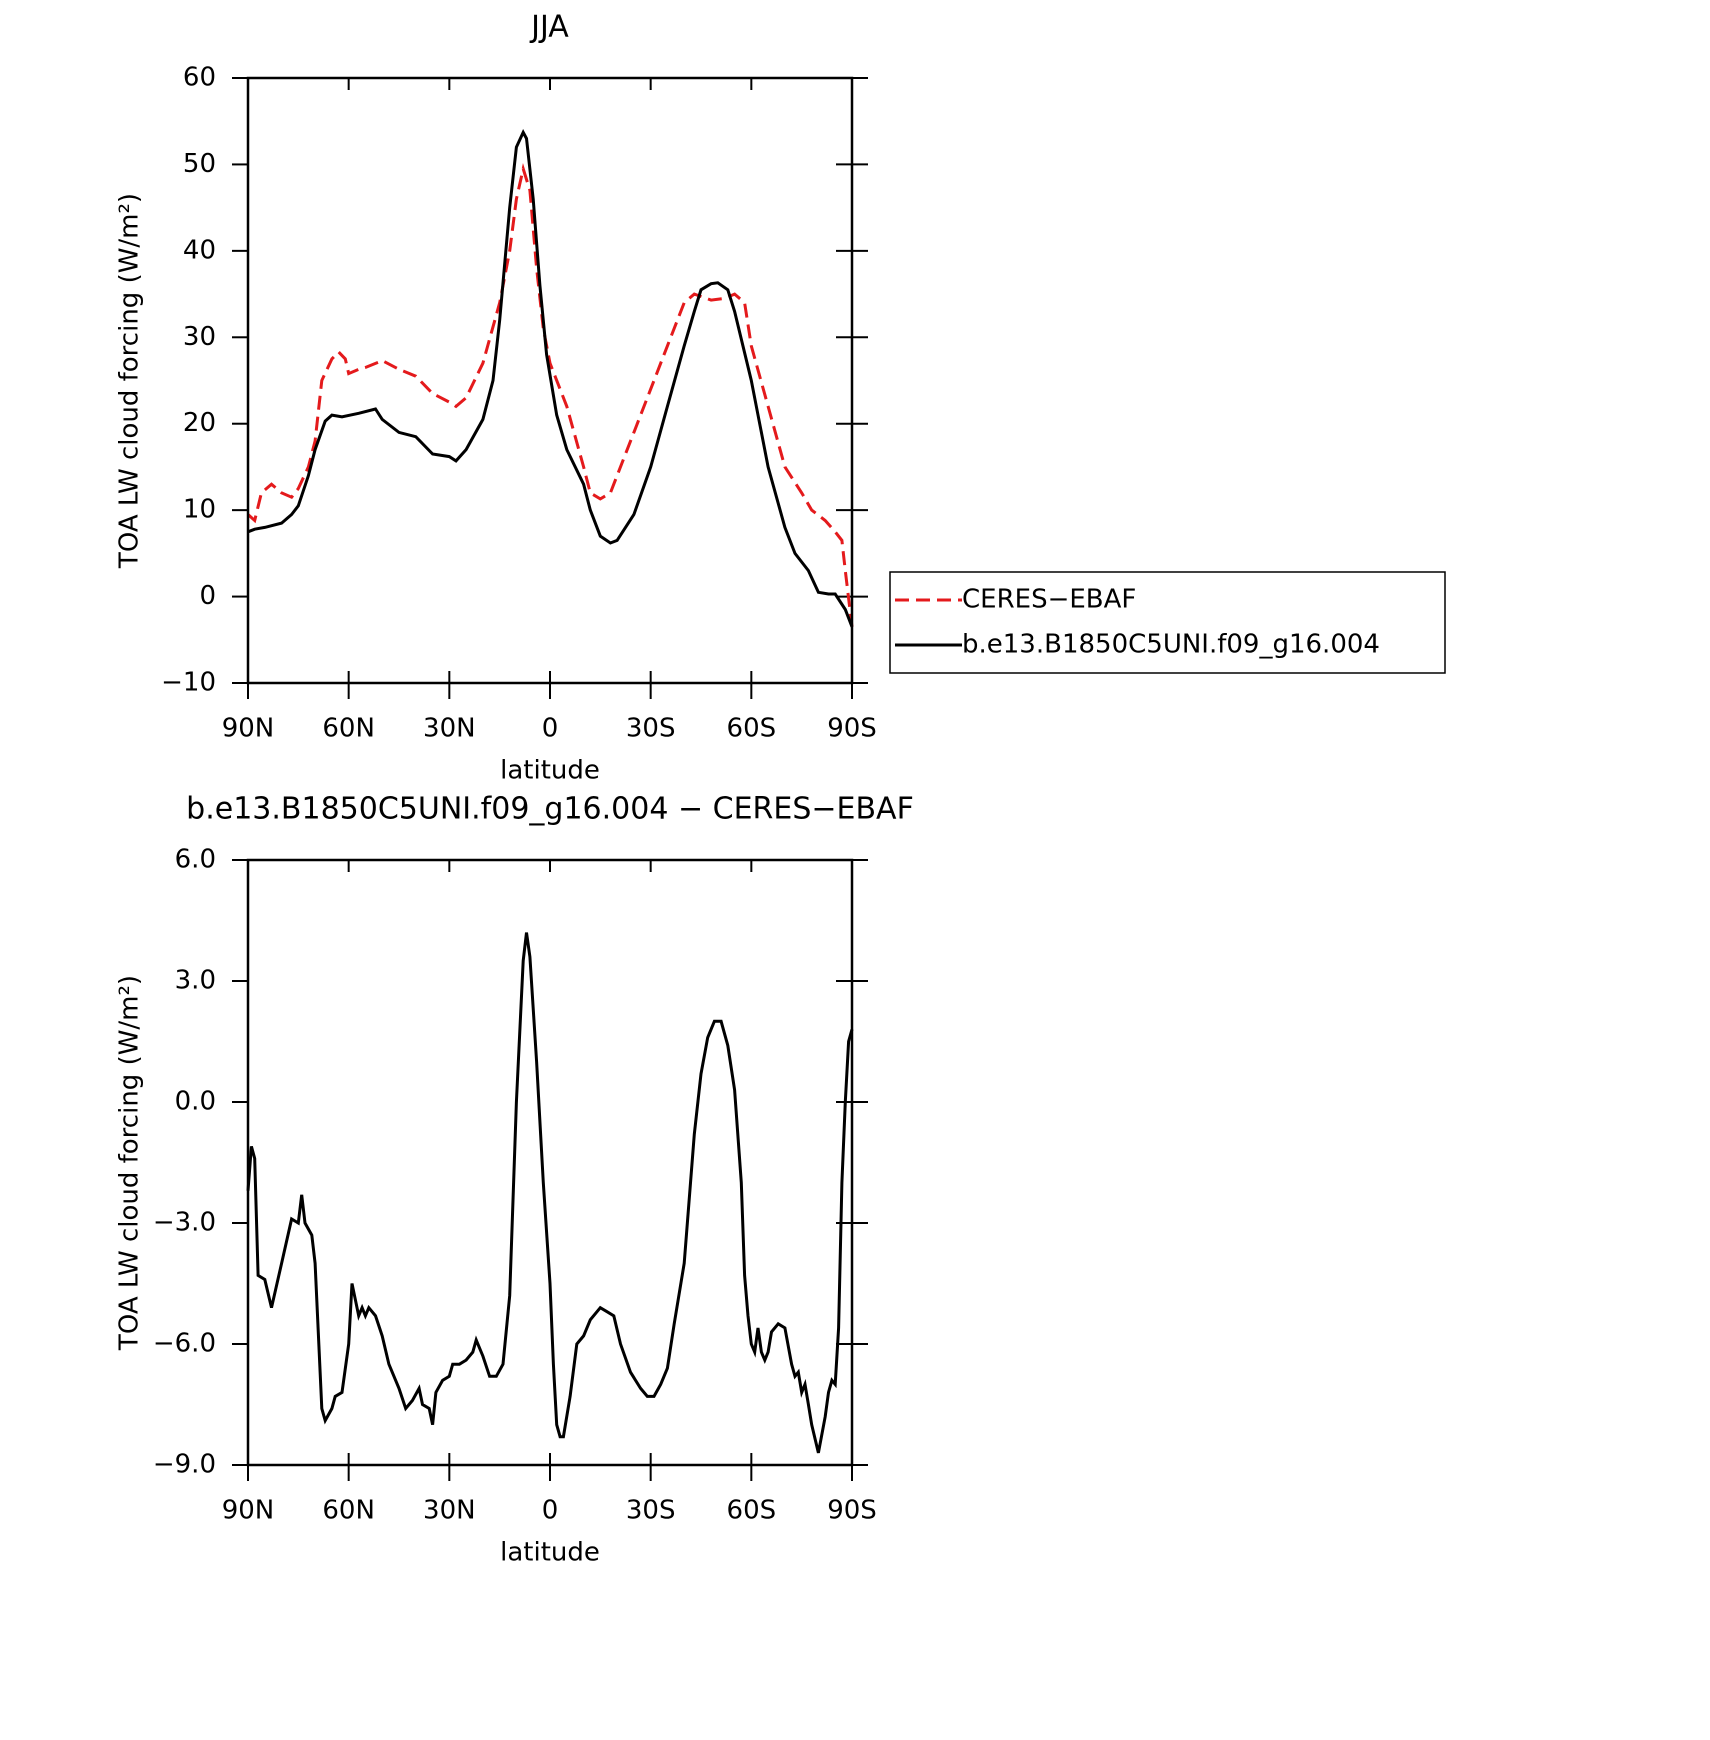 Image resolution: width=1710 pixels, height=1740 pixels. I want to click on y-tick-label: 30, so click(199, 337).